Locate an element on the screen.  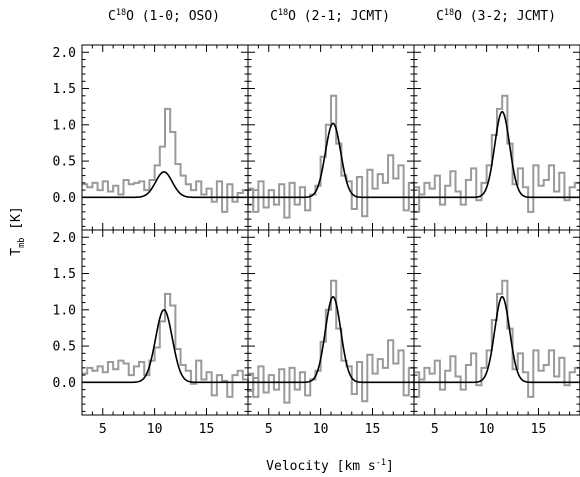
y-axis-label: Tmb [K] is located at coordinates (18, 230).